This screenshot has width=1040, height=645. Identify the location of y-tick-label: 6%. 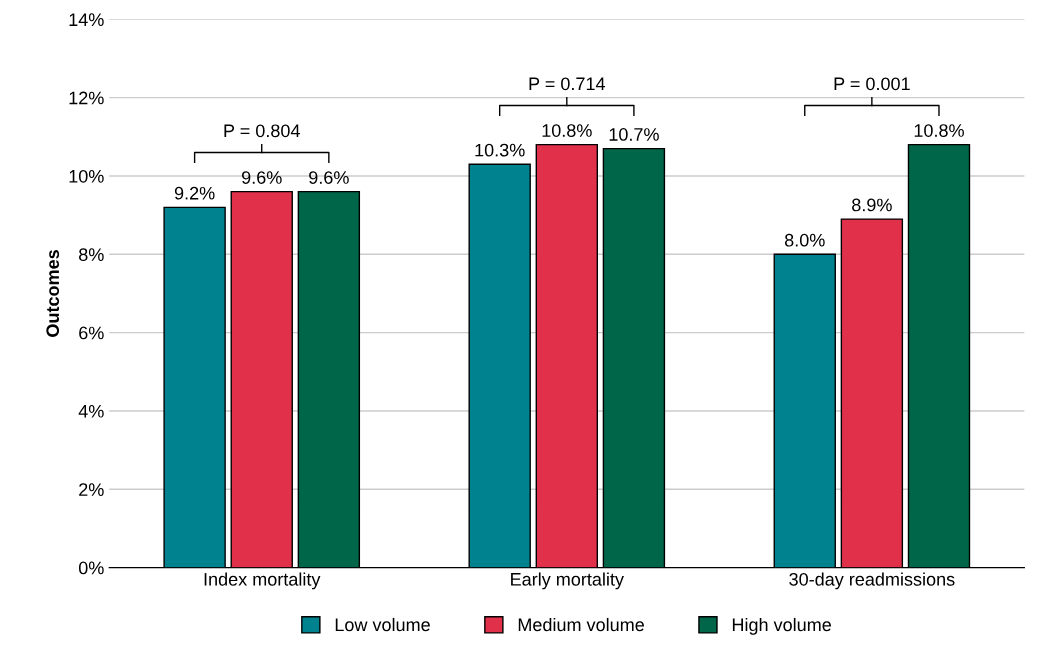
(91, 333).